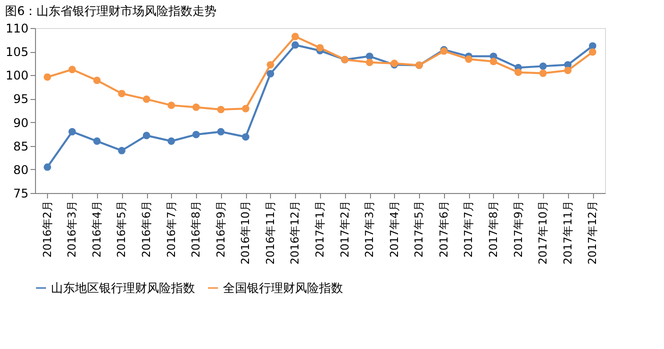 The image size is (664, 349). What do you see at coordinates (20, 169) in the screenshot?
I see `y-tick-label: 80` at bounding box center [20, 169].